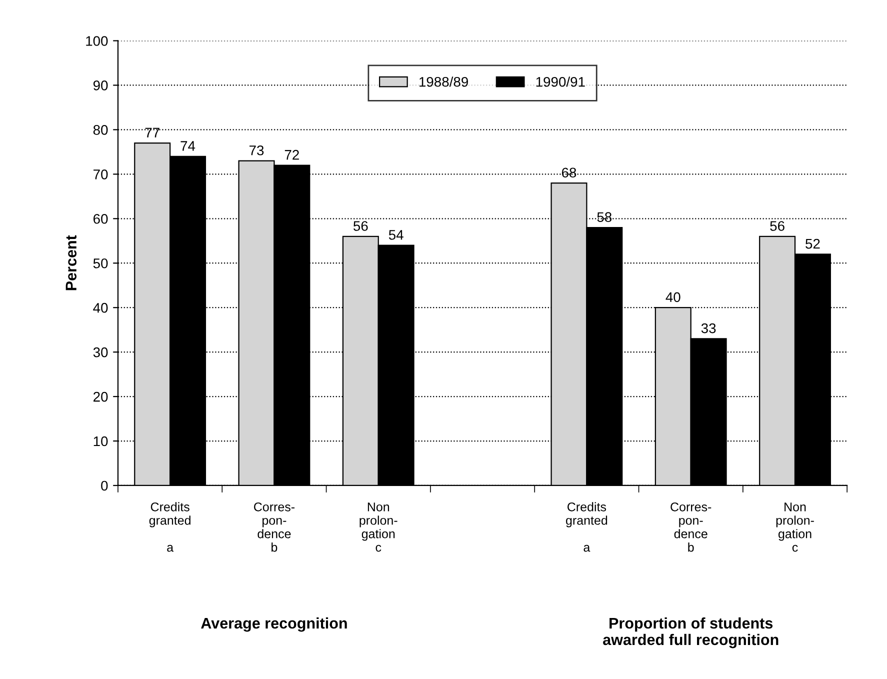 This screenshot has height=679, width=887. Describe the element at coordinates (101, 219) in the screenshot. I see `y-tick-label: 60` at that location.